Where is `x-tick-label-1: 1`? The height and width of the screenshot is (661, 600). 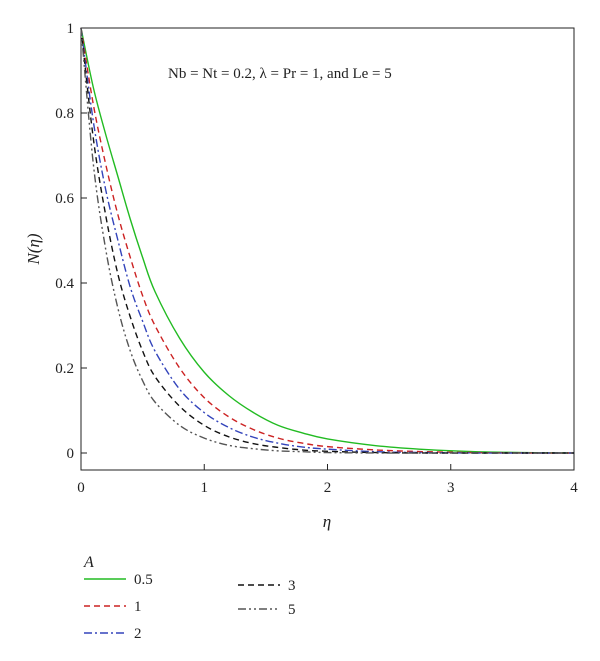
x-tick-label-1: 1 is located at coordinates (205, 488).